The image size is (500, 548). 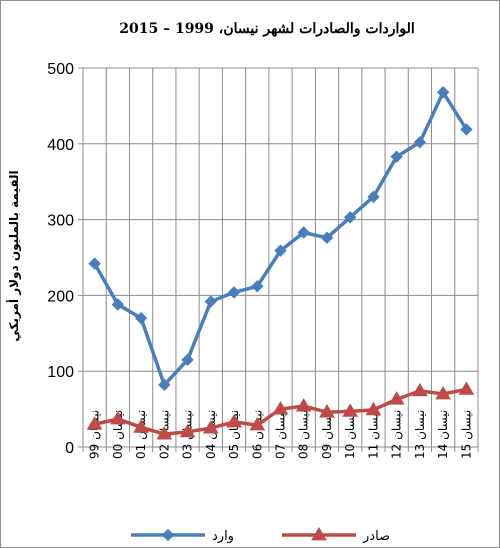 I want to click on x-tick-label: نيسان 14, so click(x=443, y=434).